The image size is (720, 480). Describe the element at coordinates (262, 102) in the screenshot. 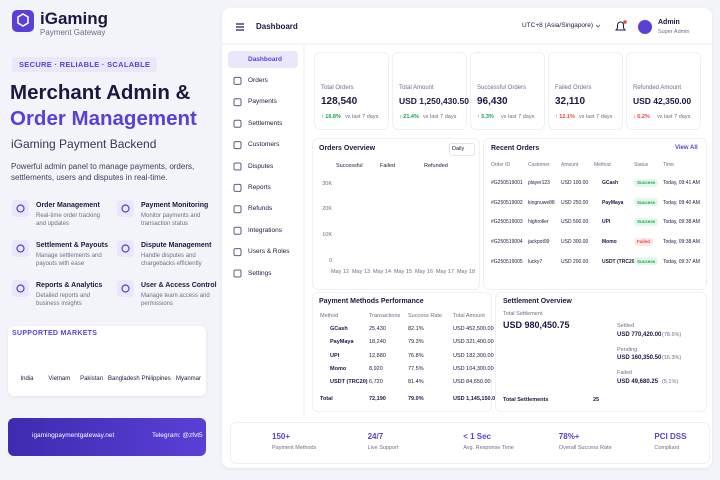

I see `menu-item: Payments` at that location.